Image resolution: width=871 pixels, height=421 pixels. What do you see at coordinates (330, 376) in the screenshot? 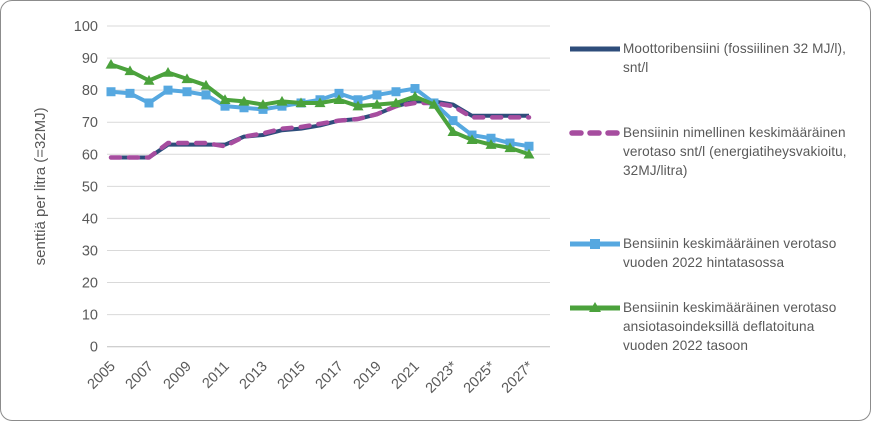
I see `x-tick-label: 2017` at bounding box center [330, 376].